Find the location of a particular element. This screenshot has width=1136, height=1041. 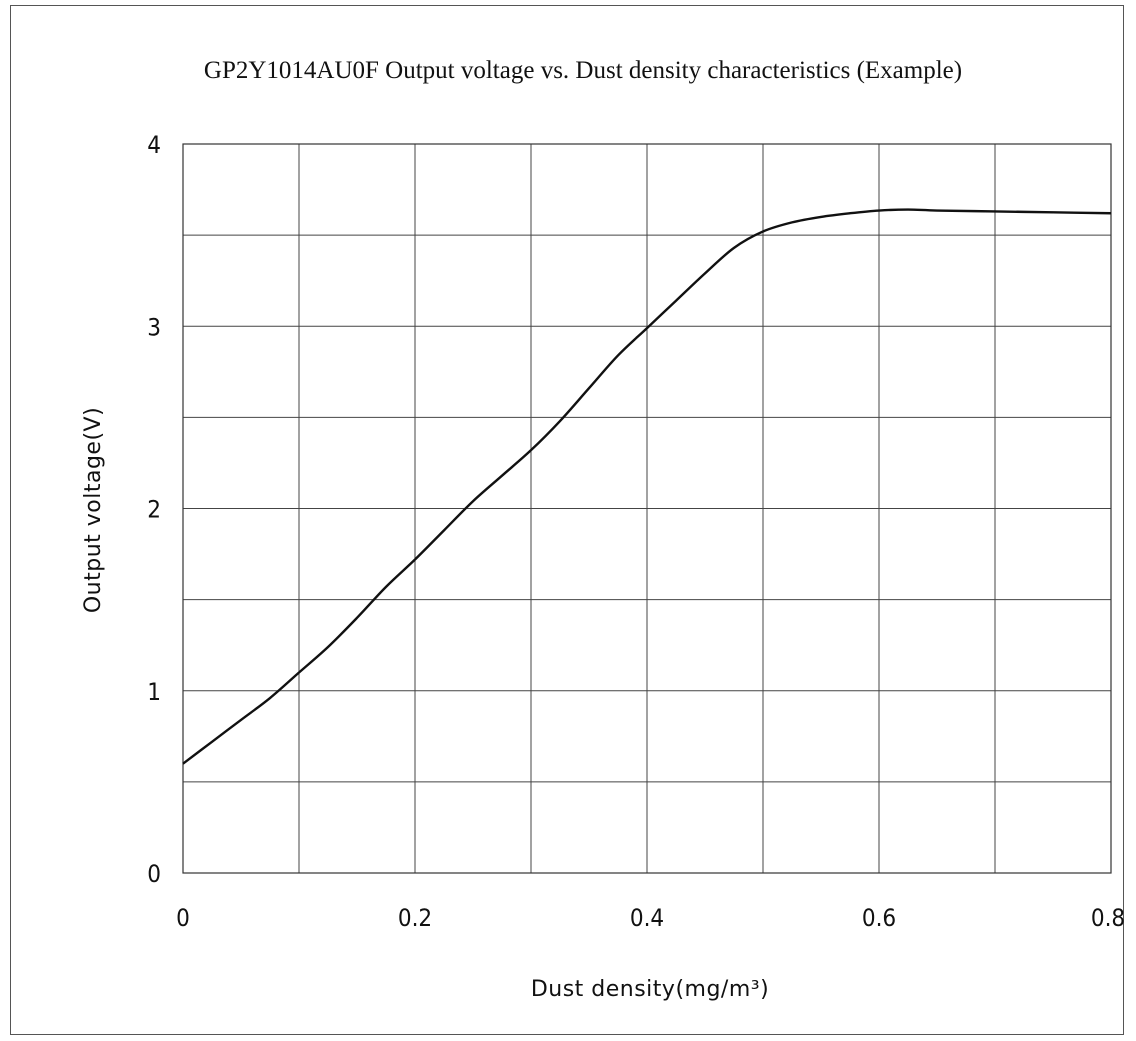

y-tick-label: 3 is located at coordinates (154, 327).